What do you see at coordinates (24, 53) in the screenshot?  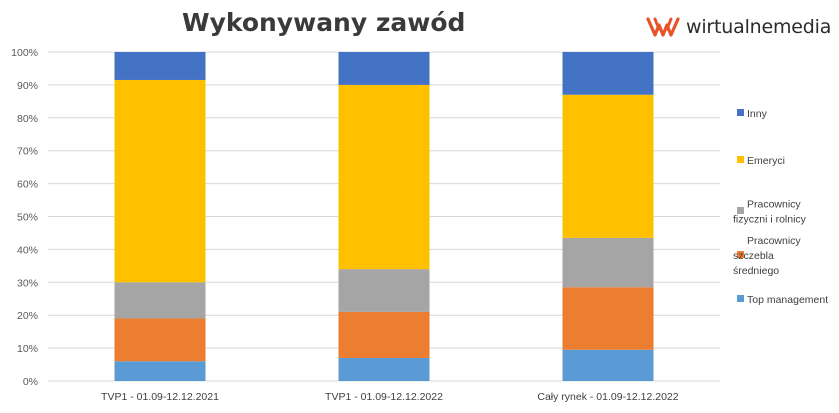 I see `y-tick-label: 100%` at bounding box center [24, 53].